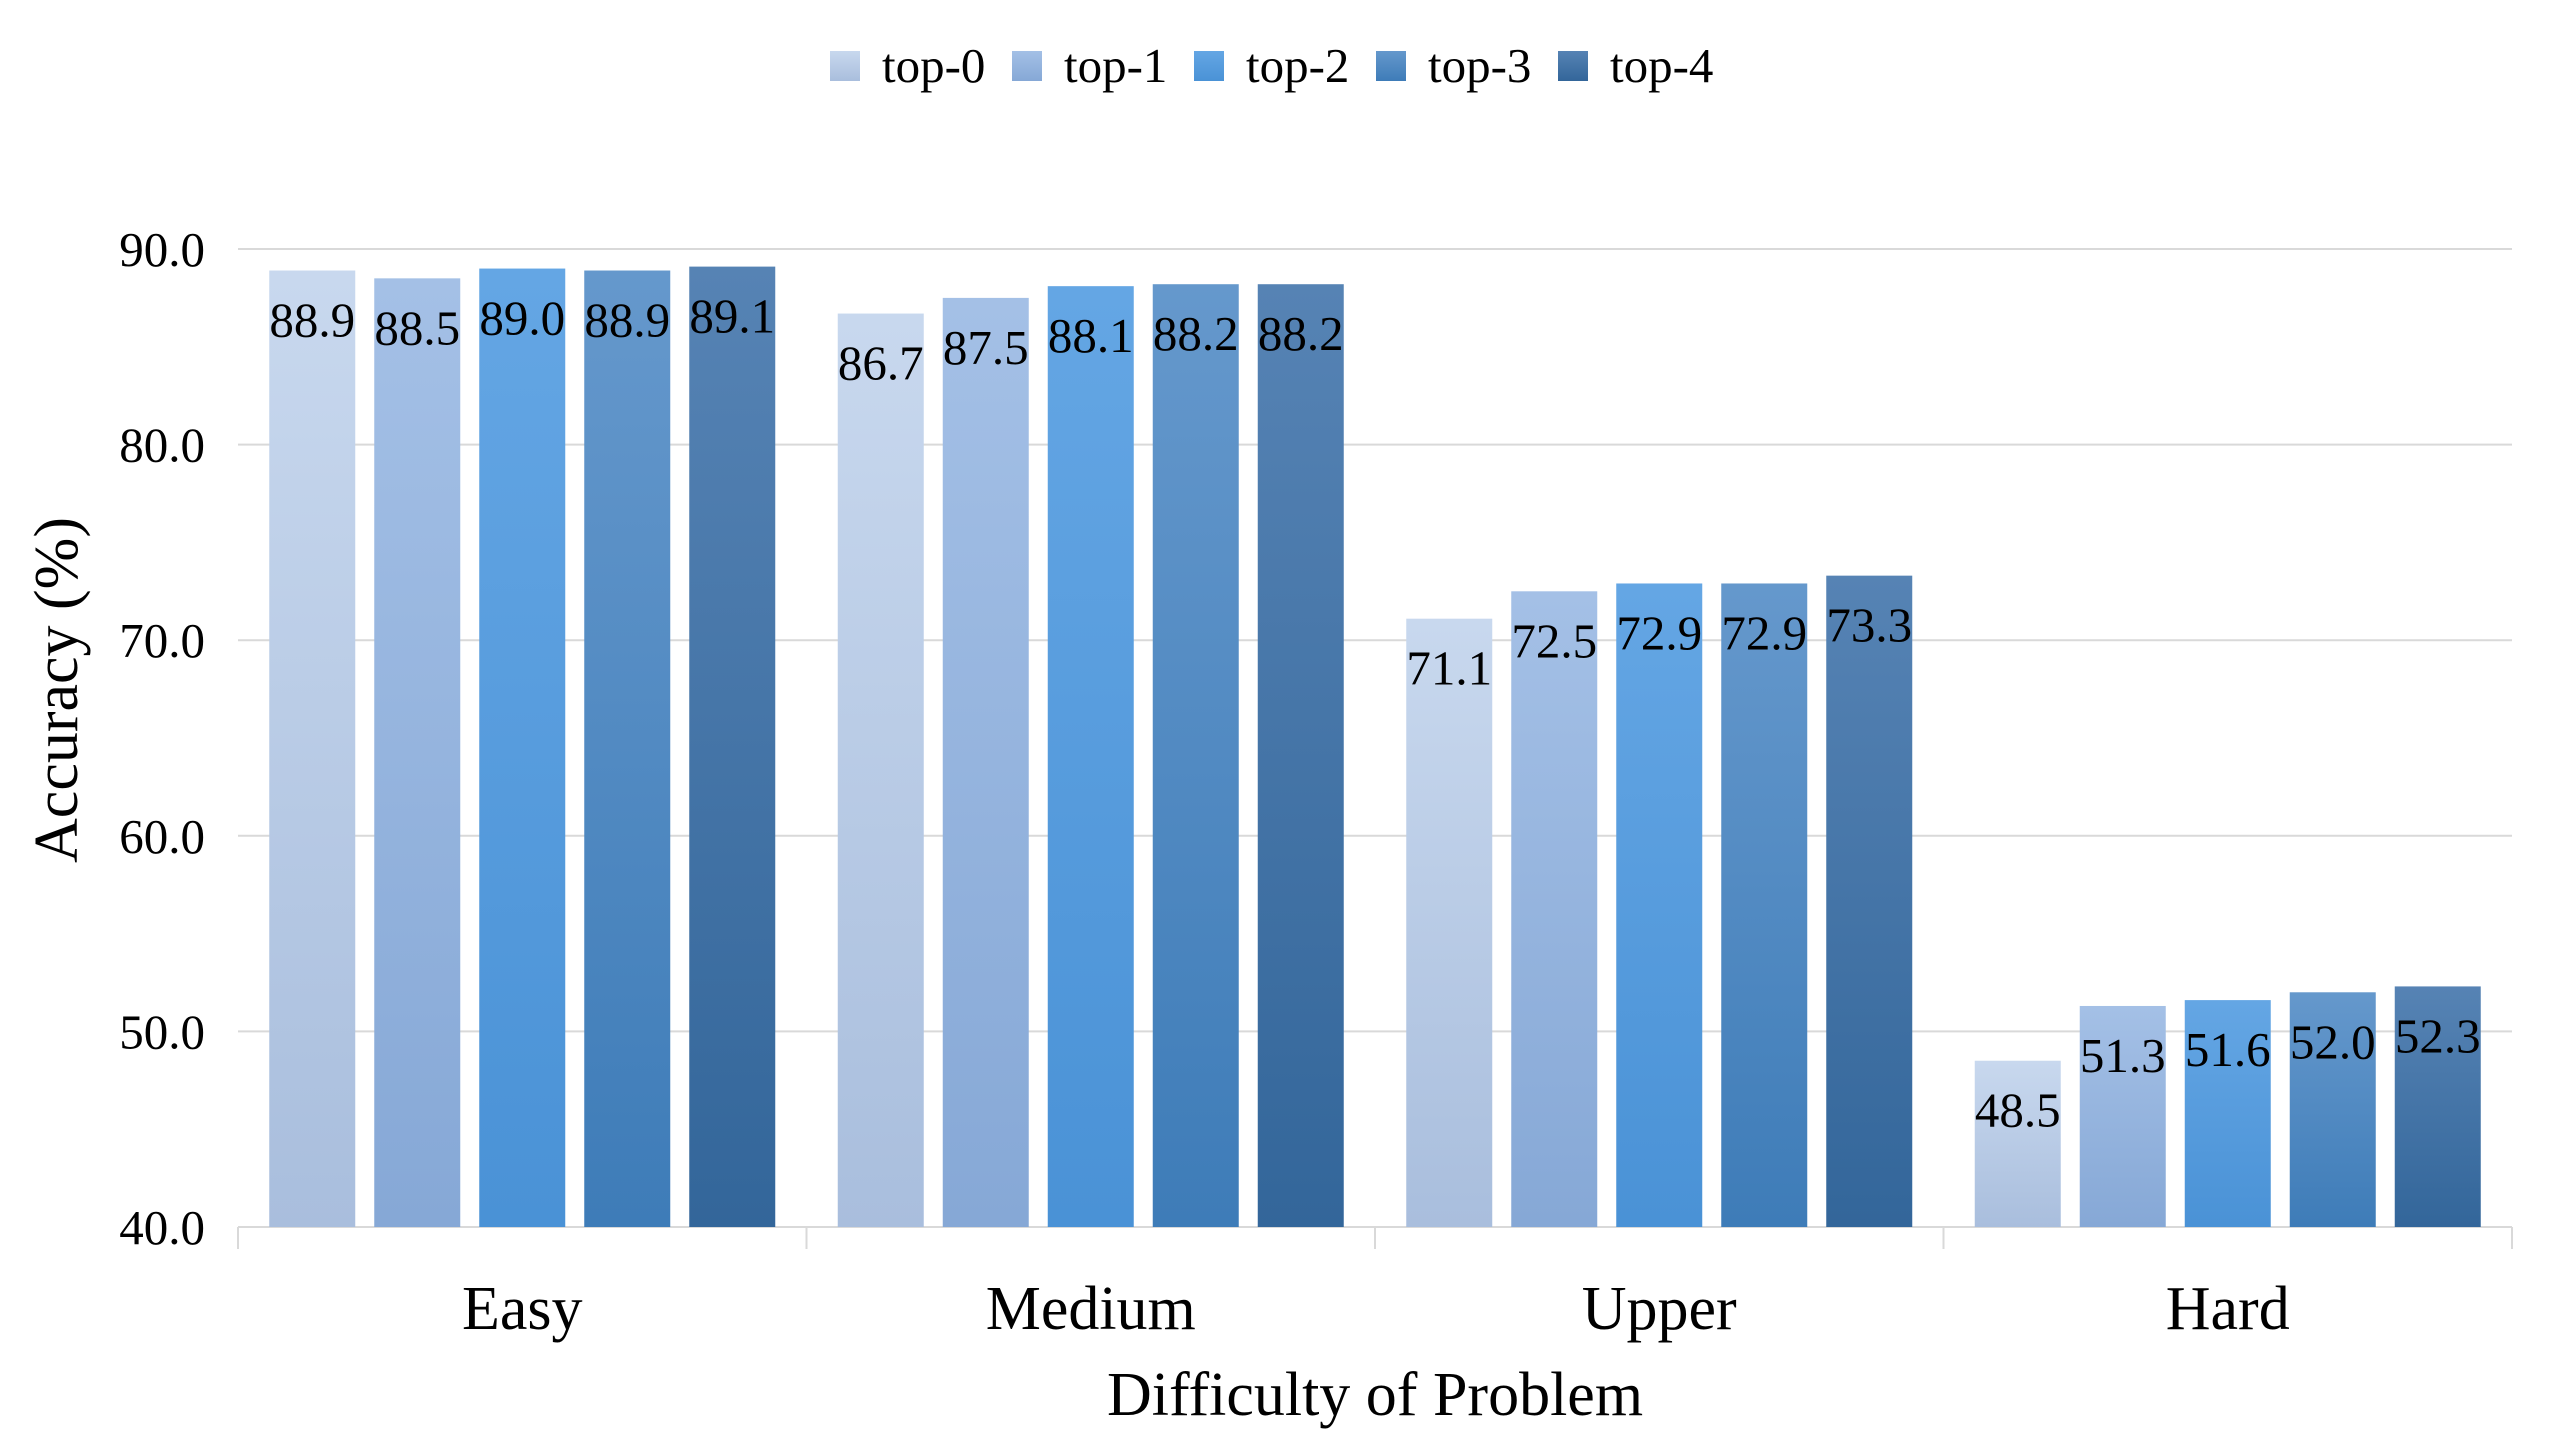 The image size is (2560, 1445). I want to click on legend-label-top-3: top-3, so click(1479, 65).